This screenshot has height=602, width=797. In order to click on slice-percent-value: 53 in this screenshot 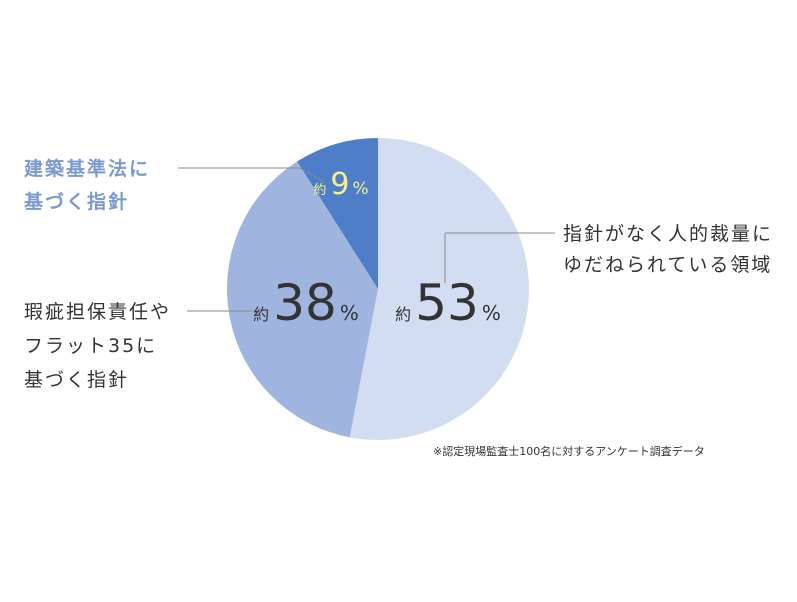, I will do `click(447, 303)`.